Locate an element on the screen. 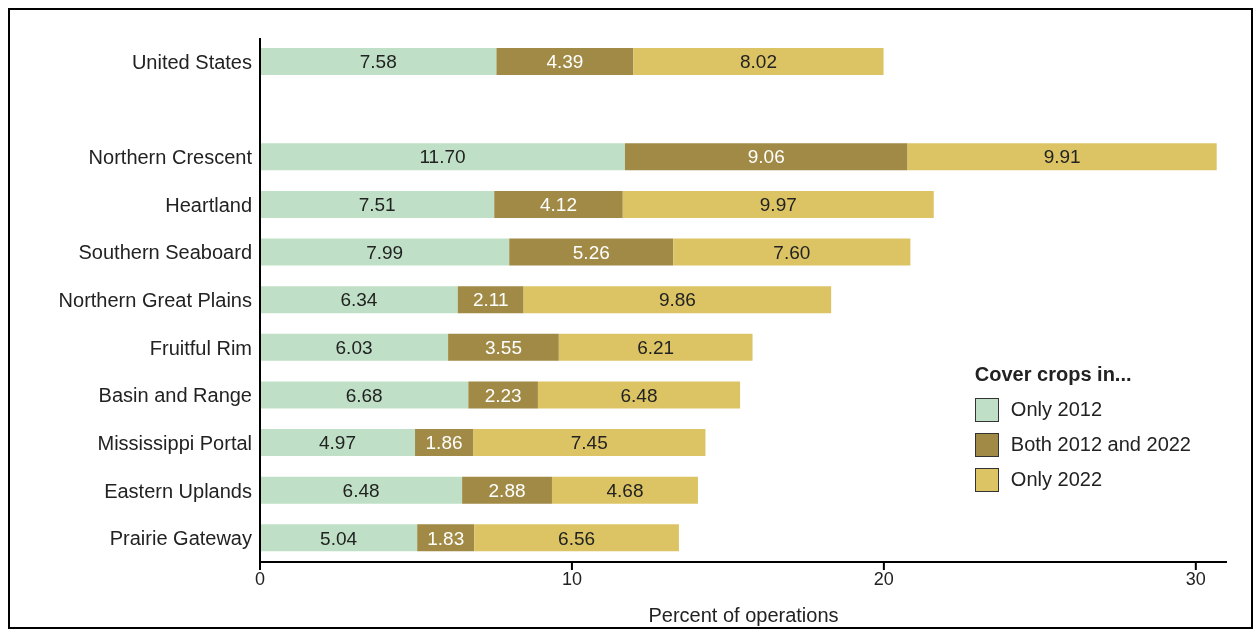 This screenshot has height=635, width=1259. legend-label: Only 2022 is located at coordinates (1056, 479).